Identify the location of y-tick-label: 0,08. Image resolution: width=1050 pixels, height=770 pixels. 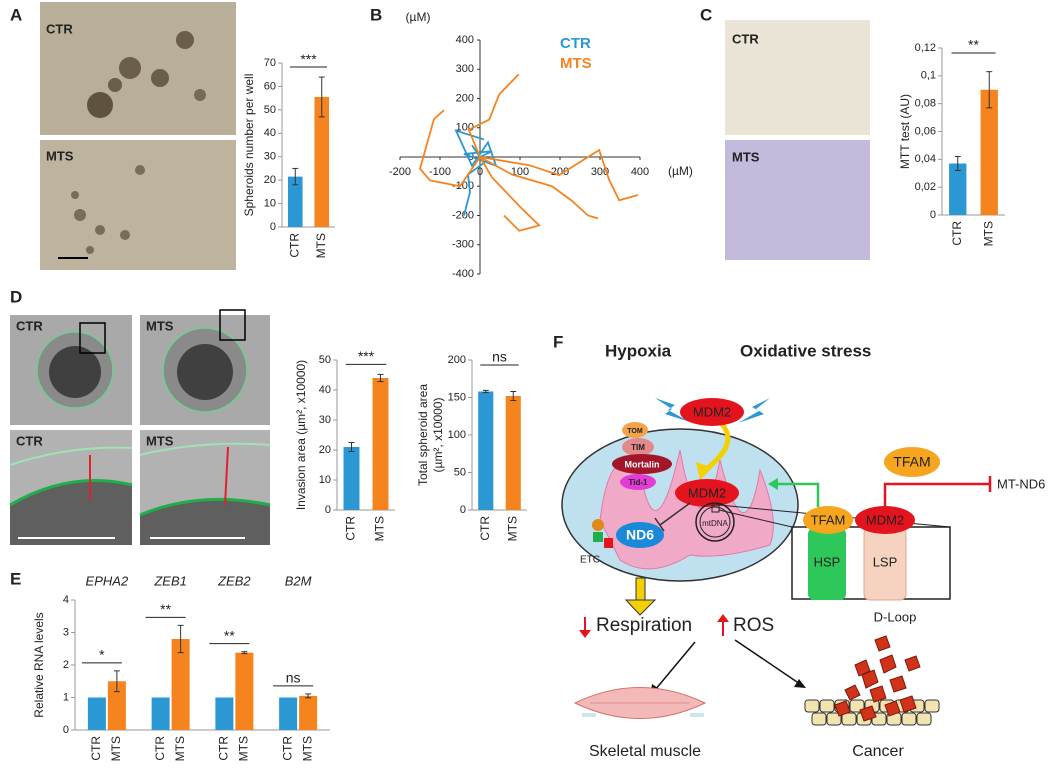
(925, 104).